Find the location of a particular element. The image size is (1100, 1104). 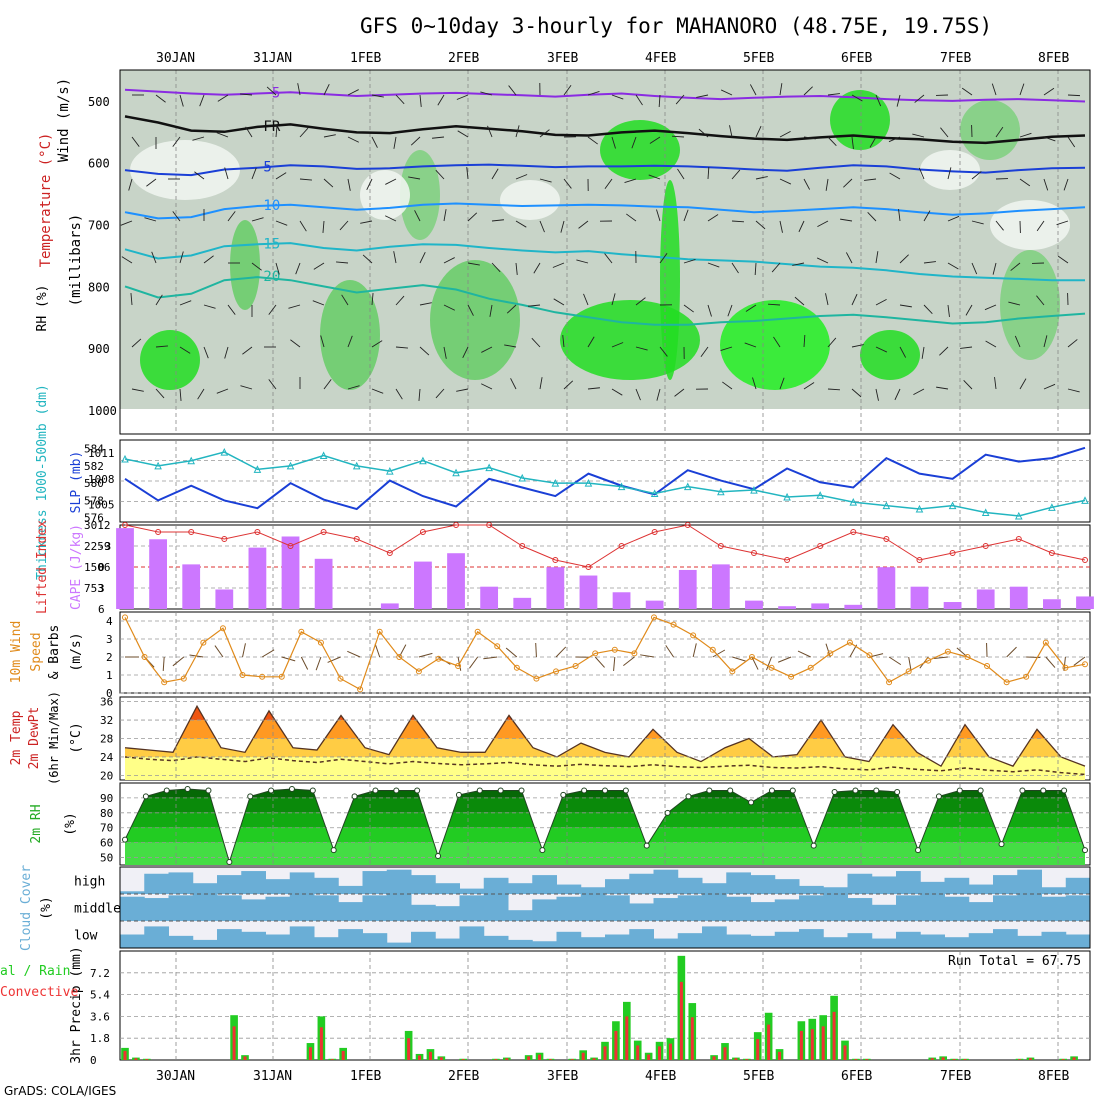

date-label-top: 3FEB is located at coordinates (562, 58).